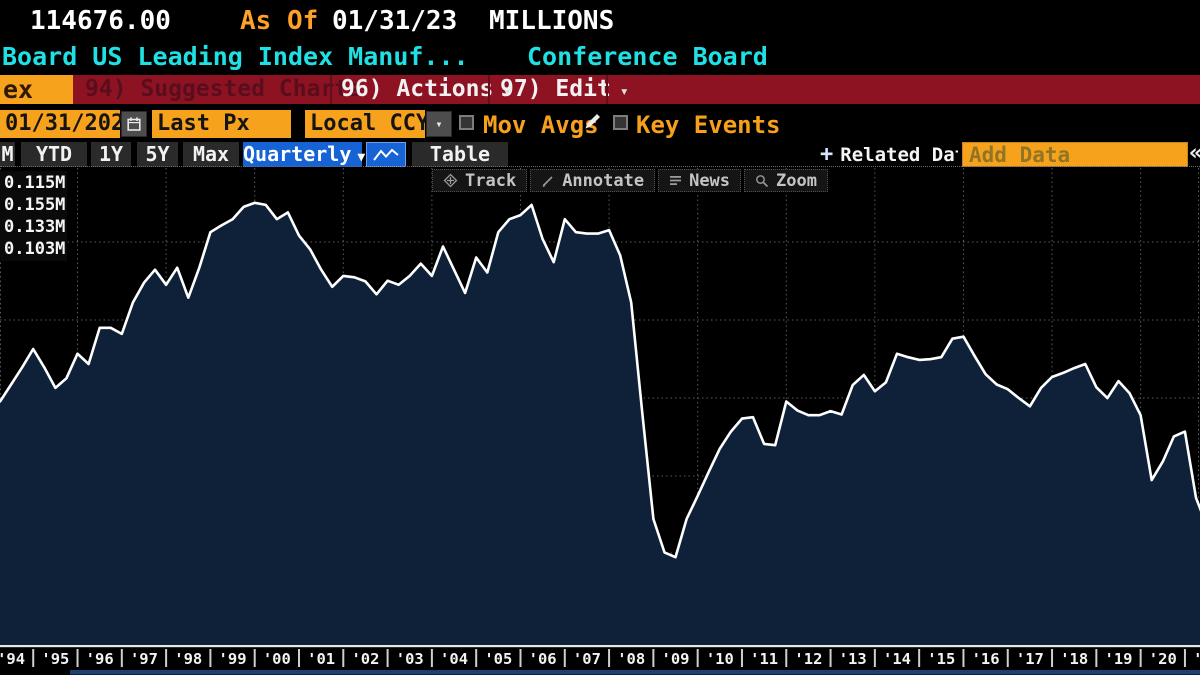  I want to click on x-axis-label: '09, so click(676, 659).